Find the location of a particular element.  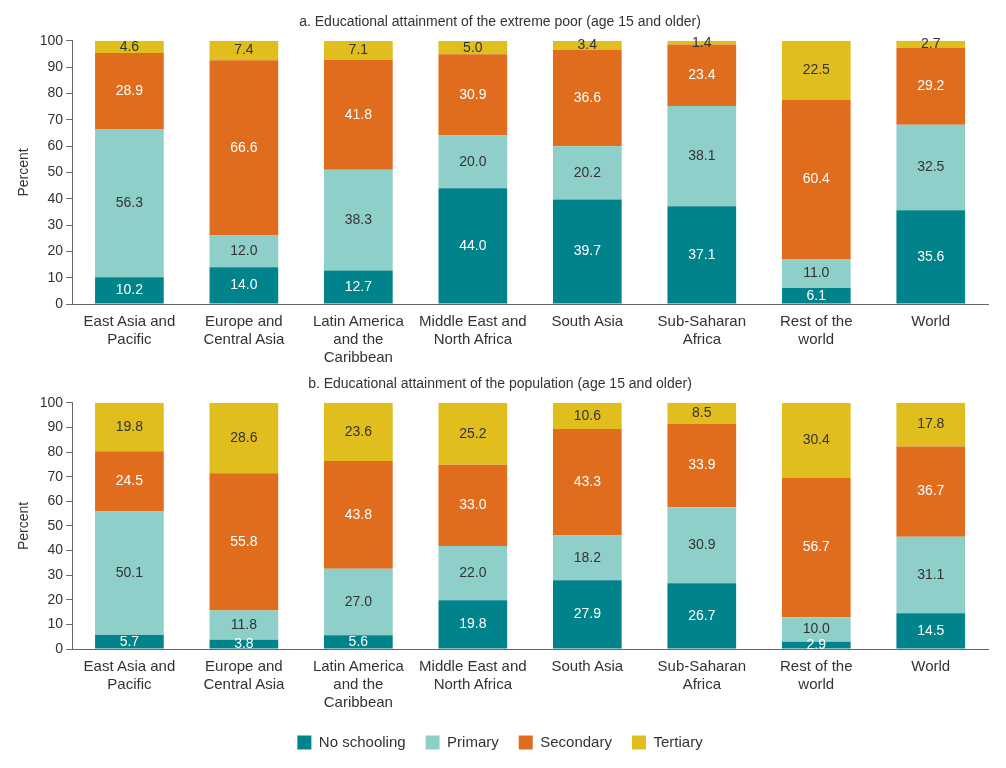

data-label: 22.0 is located at coordinates (473, 572).